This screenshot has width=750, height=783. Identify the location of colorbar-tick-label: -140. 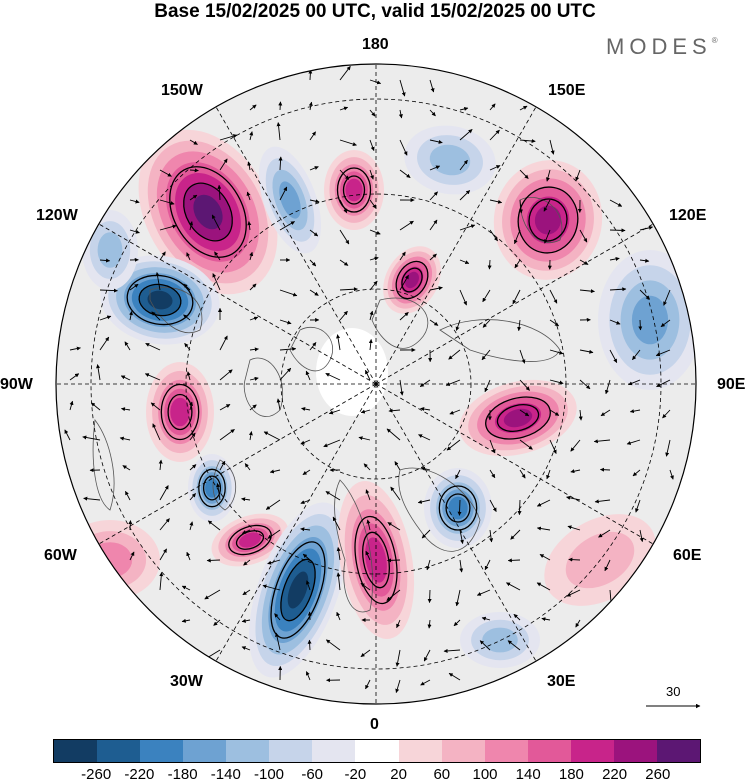
(225, 774).